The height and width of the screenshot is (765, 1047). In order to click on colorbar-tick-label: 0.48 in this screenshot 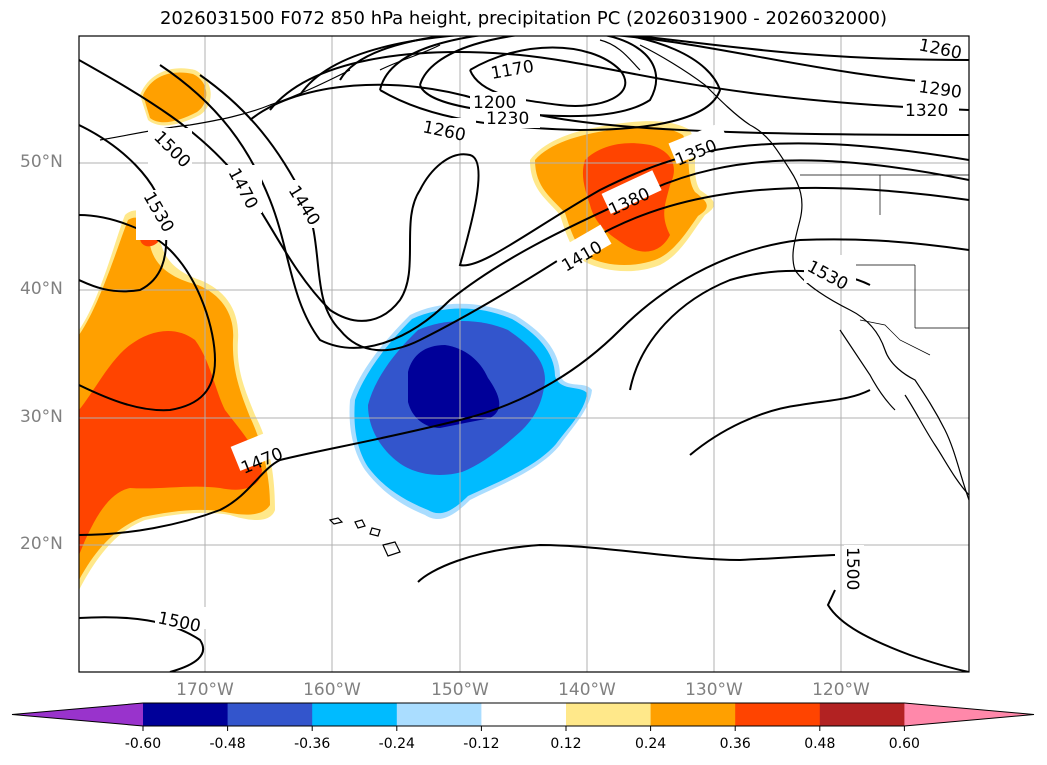, I will do `click(820, 744)`.